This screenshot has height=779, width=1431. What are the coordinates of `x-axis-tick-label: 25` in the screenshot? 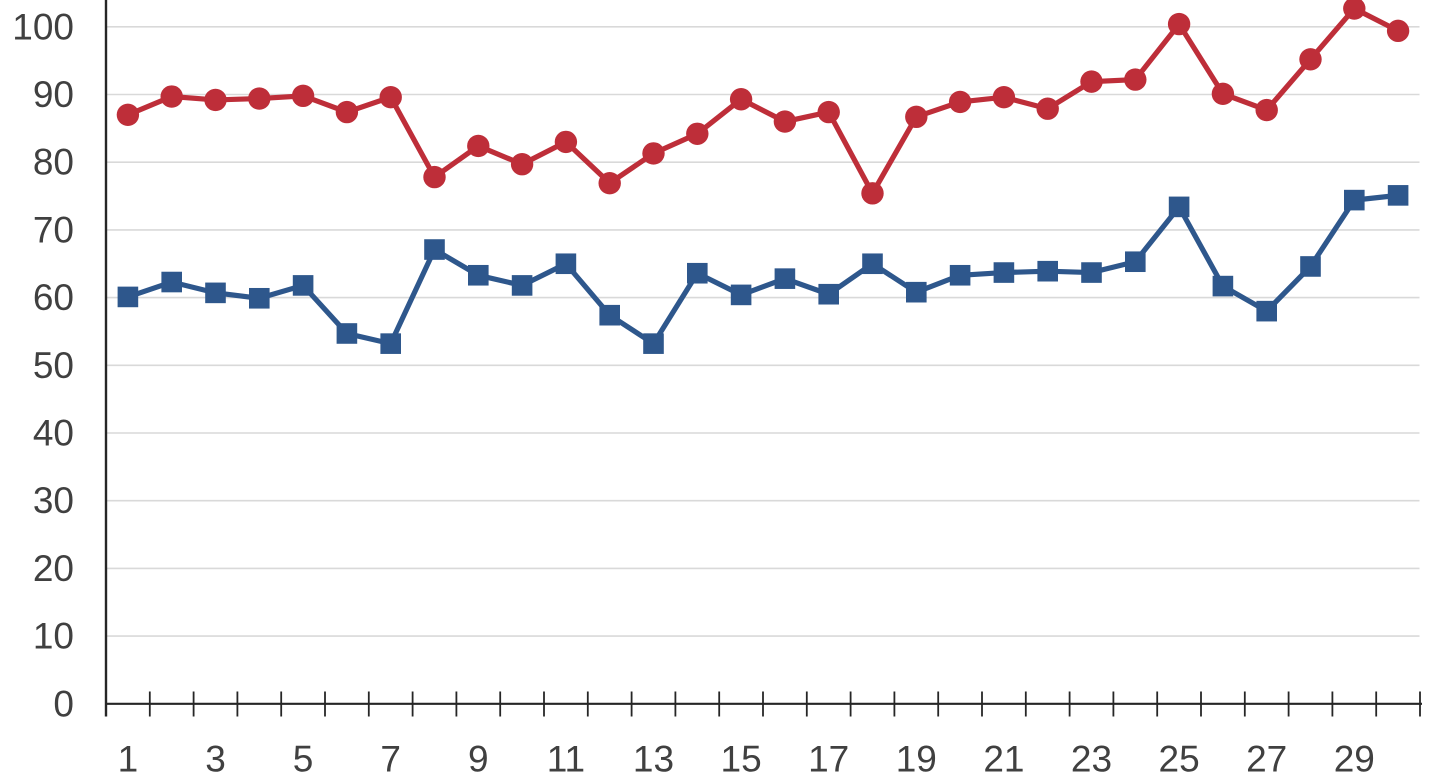 It's located at (1179, 759).